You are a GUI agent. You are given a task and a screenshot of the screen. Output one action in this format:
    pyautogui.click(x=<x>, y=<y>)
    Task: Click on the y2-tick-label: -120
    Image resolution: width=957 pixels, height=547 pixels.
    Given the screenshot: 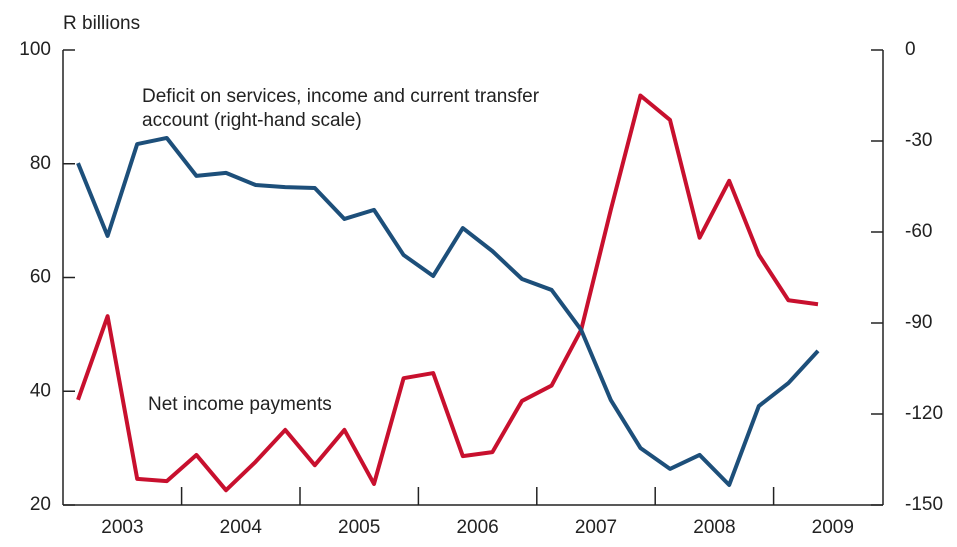 What is the action you would take?
    pyautogui.click(x=924, y=413)
    